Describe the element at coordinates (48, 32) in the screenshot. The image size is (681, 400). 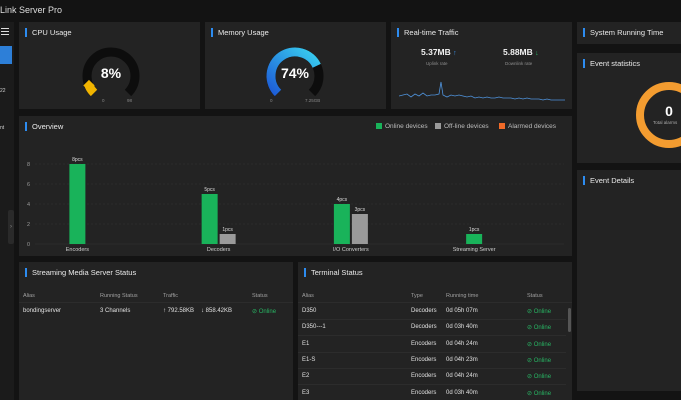
I see `cpu-title: CPU Usage` at that location.